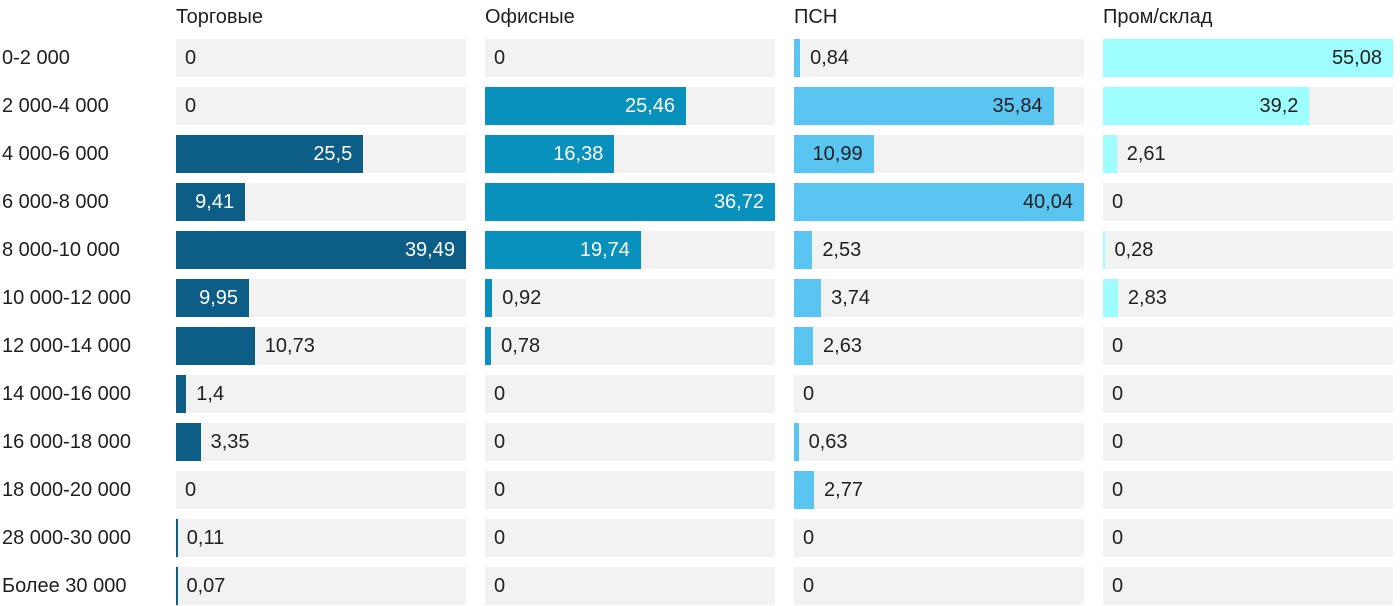 This screenshot has width=1400, height=606. What do you see at coordinates (210, 393) in the screenshot?
I see `value-label: 1,4` at bounding box center [210, 393].